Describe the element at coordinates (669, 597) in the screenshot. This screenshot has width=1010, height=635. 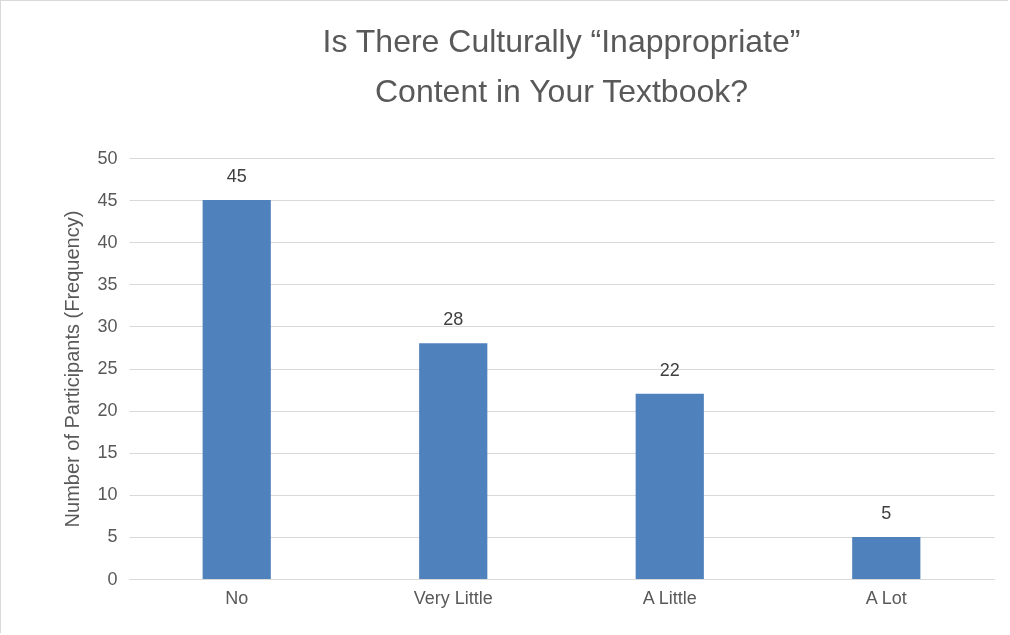
I see `x-tick-label: A Little` at that location.